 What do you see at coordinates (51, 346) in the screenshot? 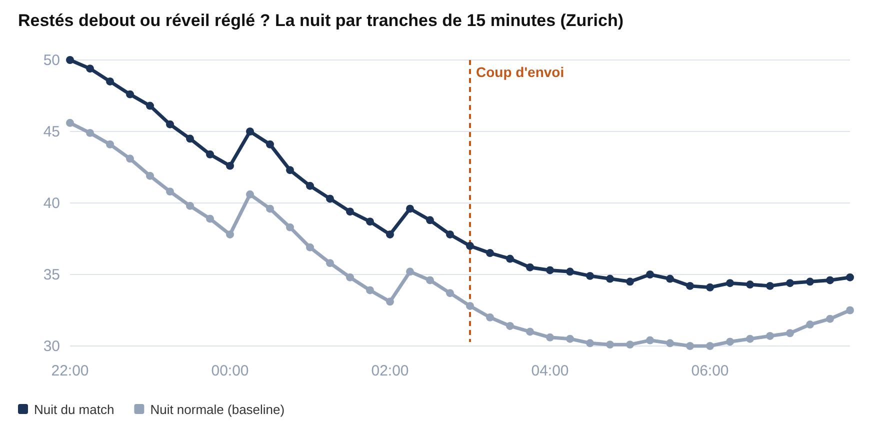
I see `y-tick-label: 30` at bounding box center [51, 346].